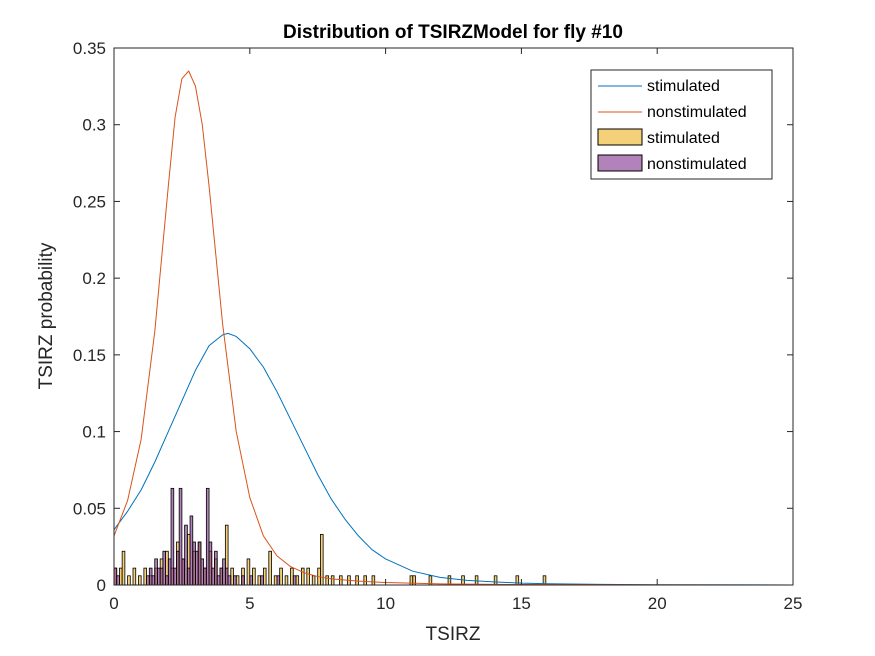  Describe the element at coordinates (113, 603) in the screenshot. I see `x-tick-label-0: 0` at that location.